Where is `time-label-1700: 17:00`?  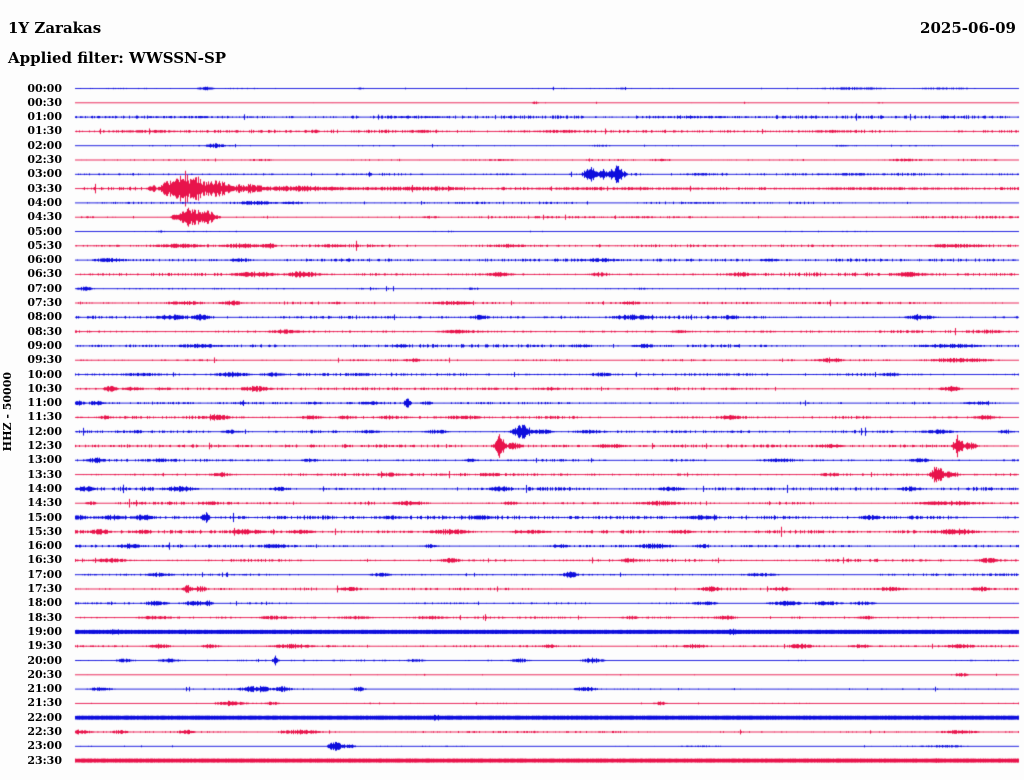
time-label-1700: 17:00 is located at coordinates (44, 574).